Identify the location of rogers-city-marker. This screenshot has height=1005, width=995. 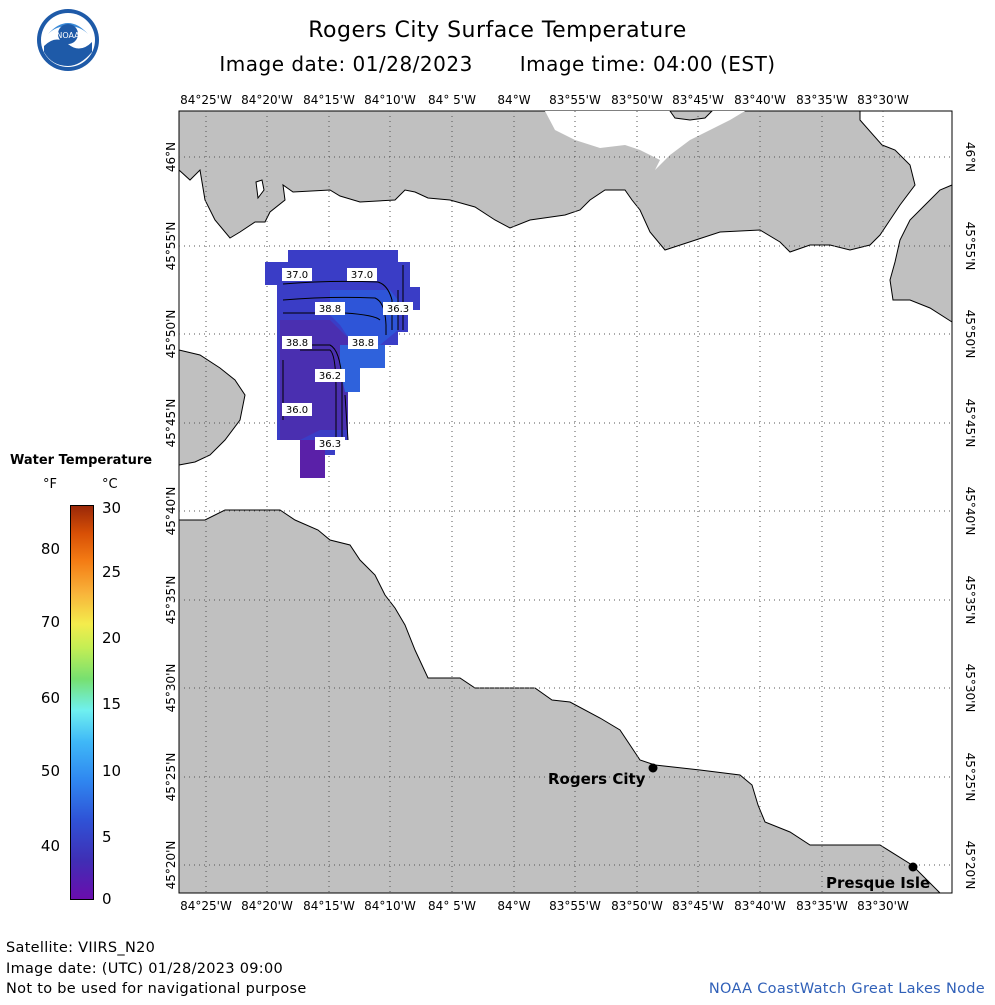
(653, 768).